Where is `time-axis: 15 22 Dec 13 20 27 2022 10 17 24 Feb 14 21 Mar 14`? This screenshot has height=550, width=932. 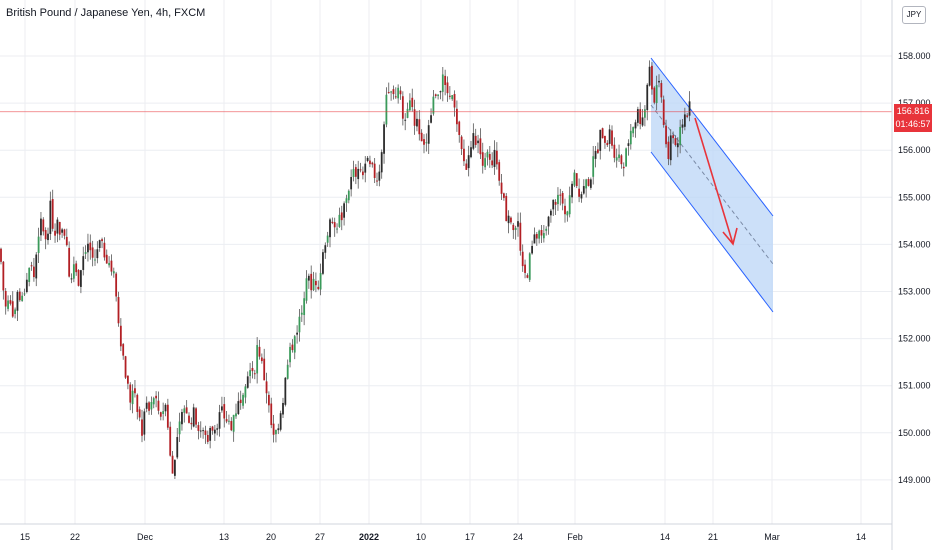 time-axis: 15 22 Dec 13 20 27 2022 10 17 24 Feb 14 21 Mar 14 is located at coordinates (443, 537).